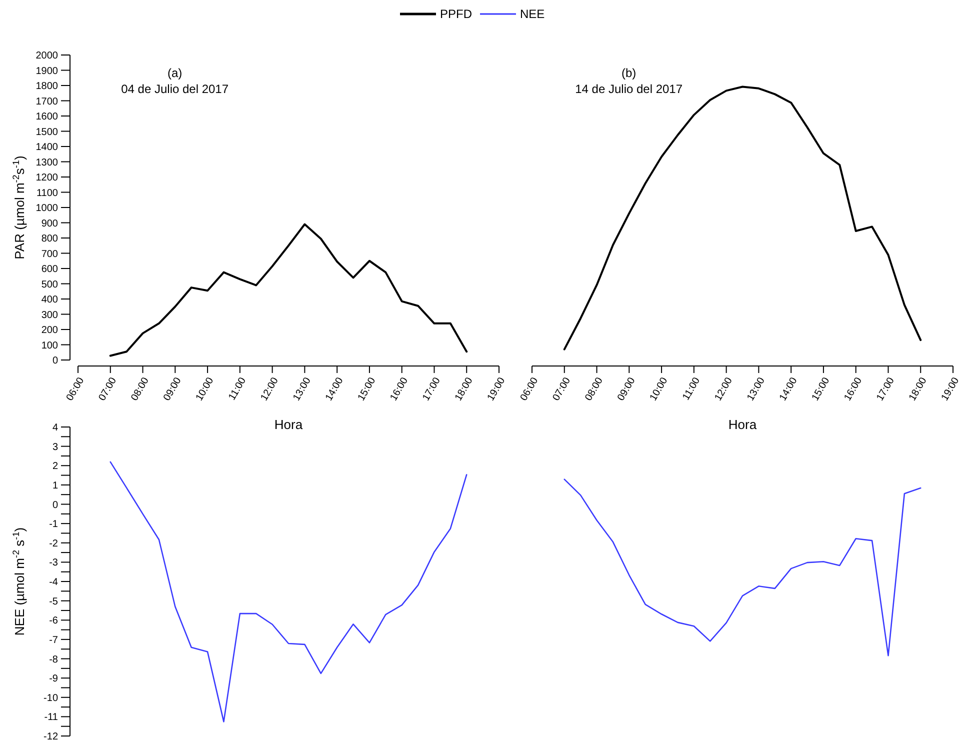 Image resolution: width=960 pixels, height=751 pixels. What do you see at coordinates (49, 269) in the screenshot?
I see `y-tick-label: 600` at bounding box center [49, 269].